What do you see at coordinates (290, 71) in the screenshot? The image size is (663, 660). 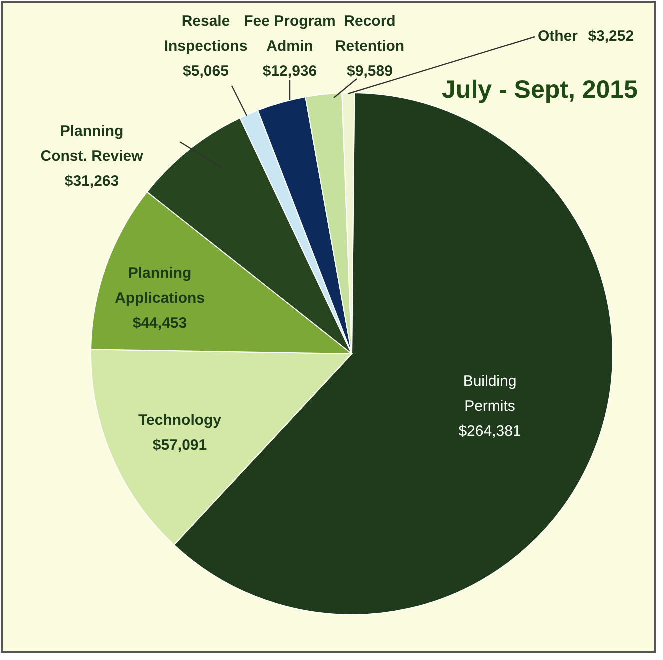 I see `data-label: $12,936` at bounding box center [290, 71].